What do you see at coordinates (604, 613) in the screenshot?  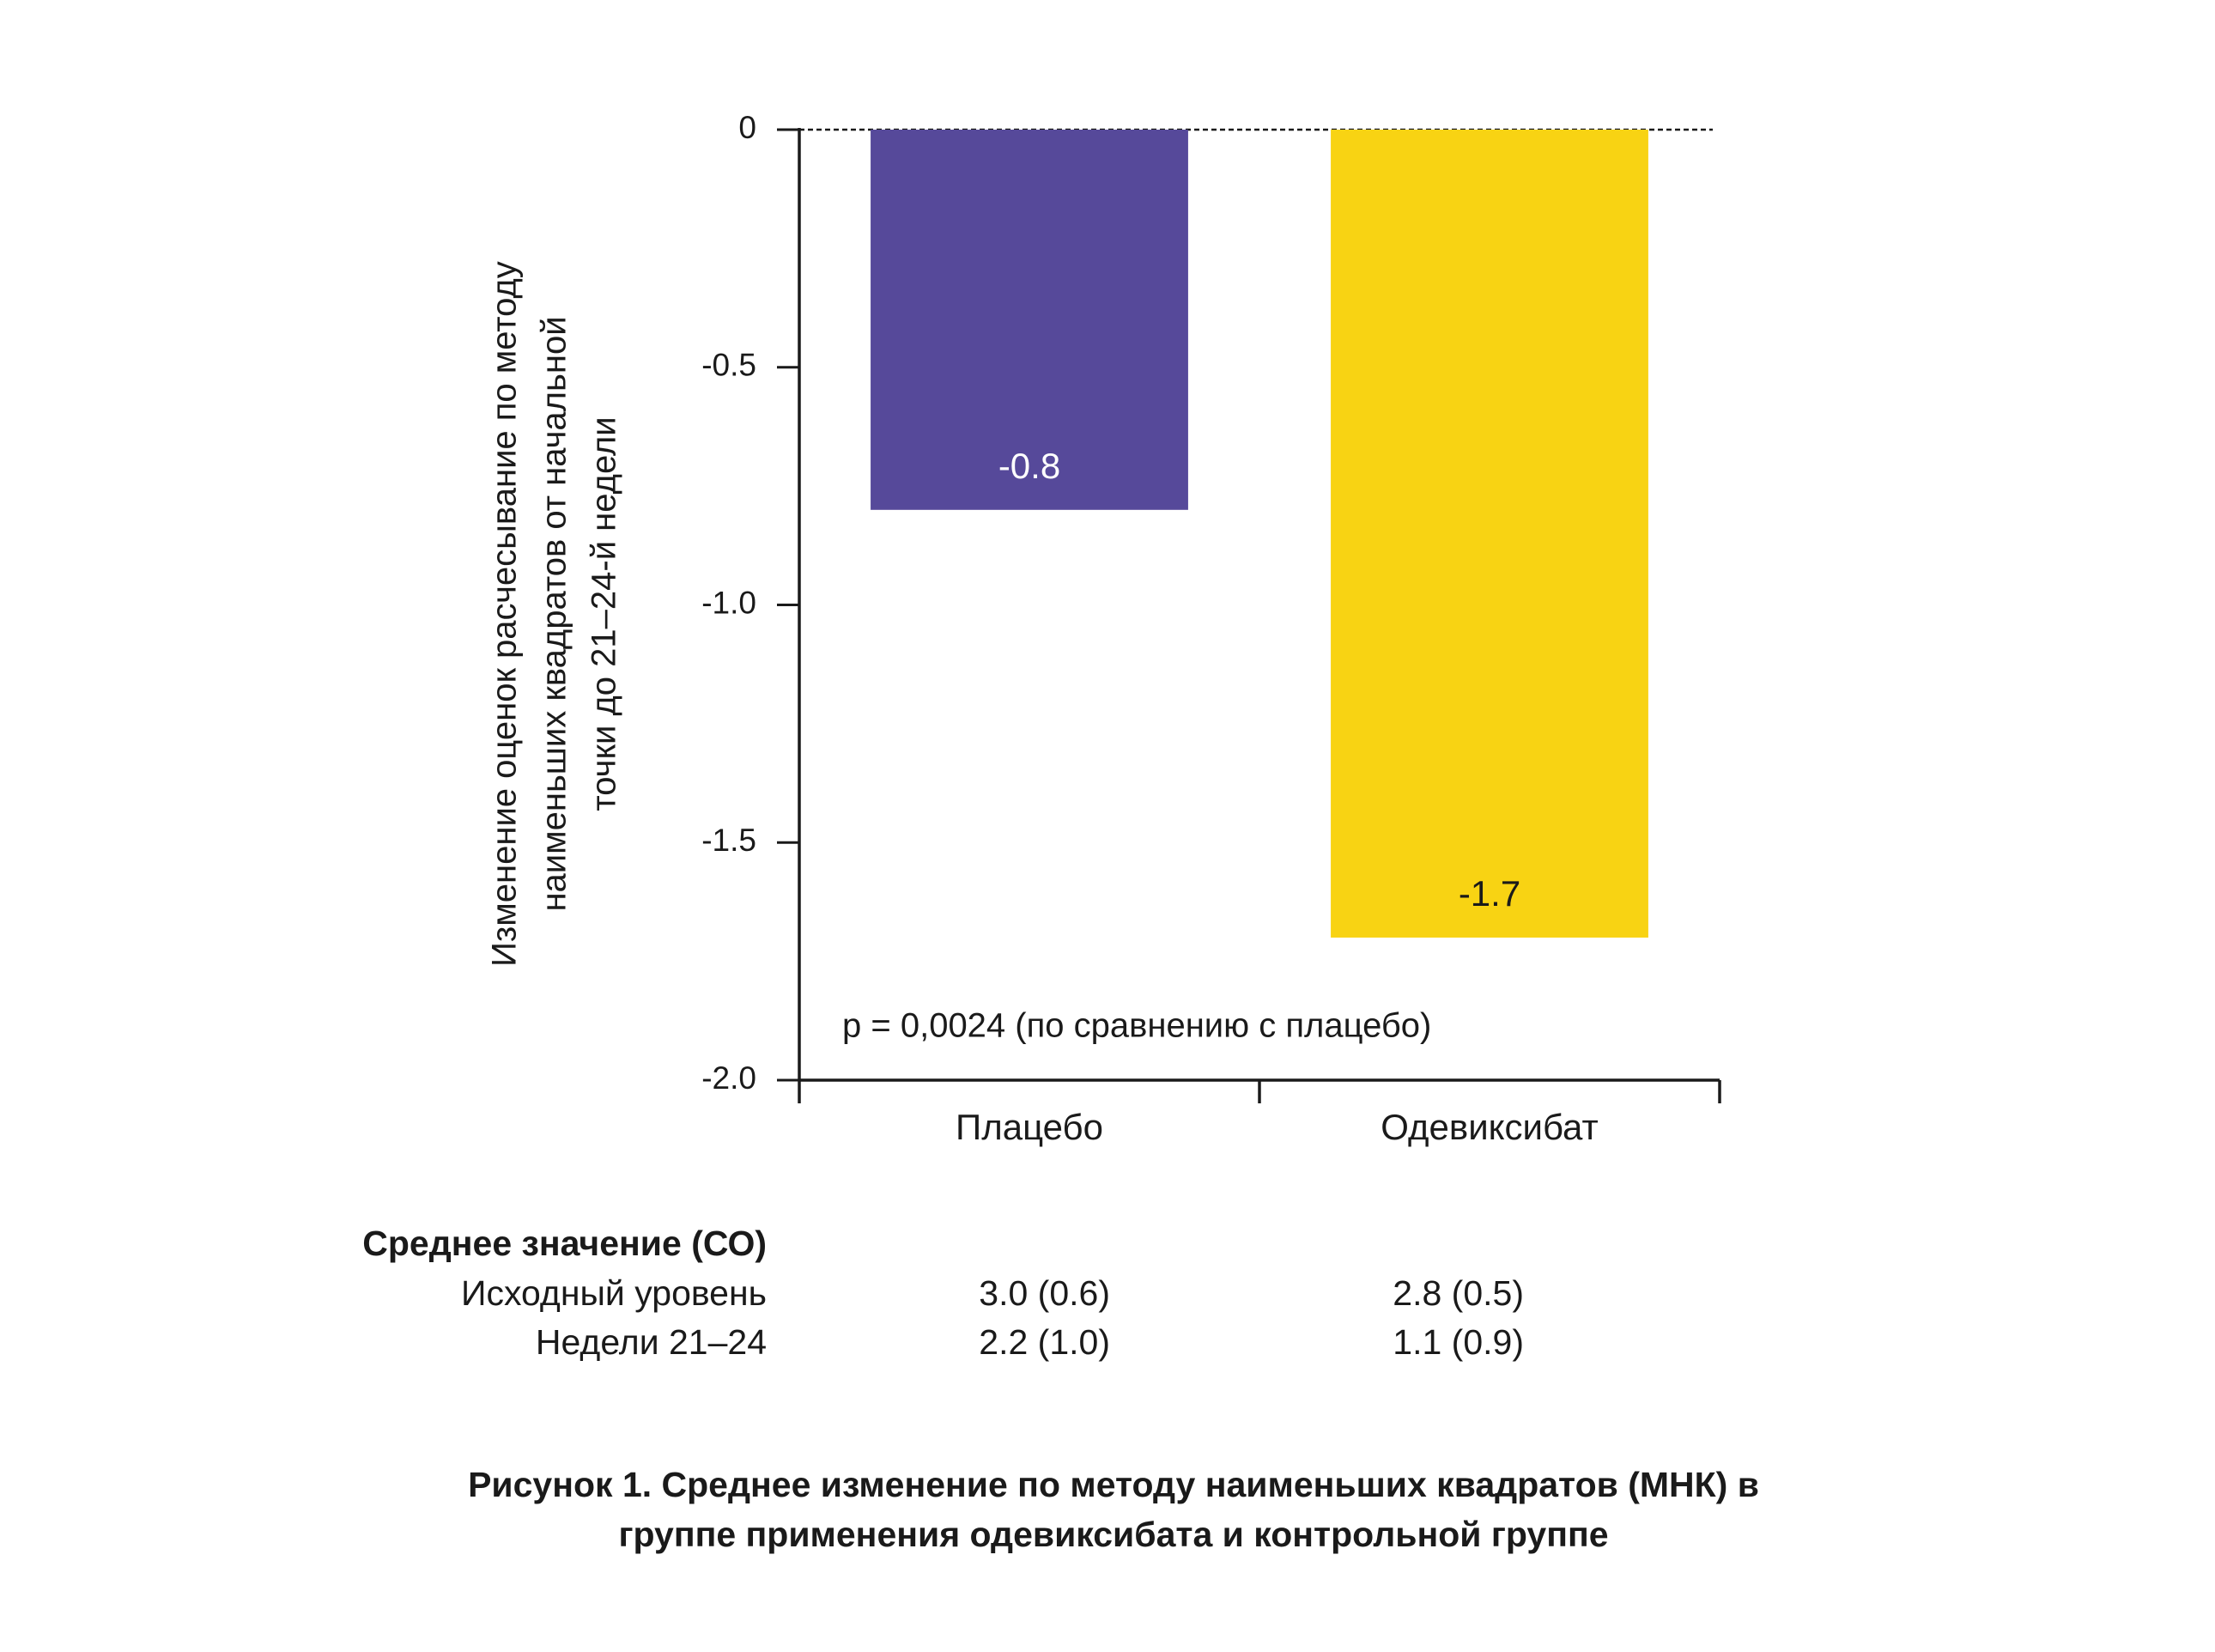 I see `y-axis-label: точки до 21–24-й недели` at bounding box center [604, 613].